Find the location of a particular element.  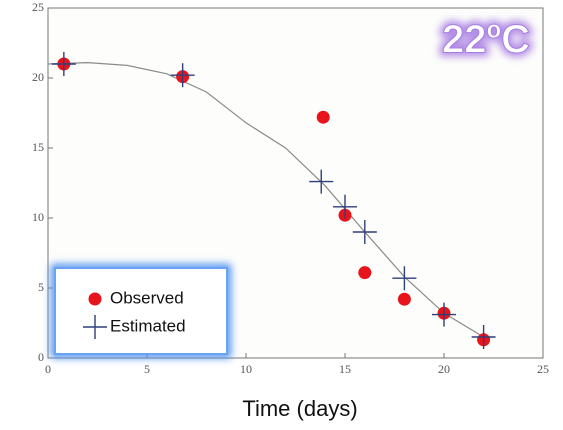

x-tick-label: 10 is located at coordinates (246, 369).